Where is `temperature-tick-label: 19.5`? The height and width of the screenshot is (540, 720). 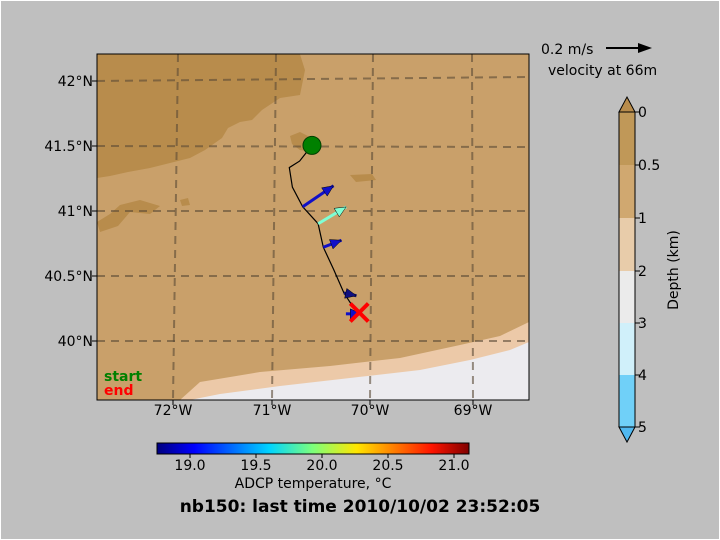
temperature-tick-label: 19.5 is located at coordinates (255, 466).